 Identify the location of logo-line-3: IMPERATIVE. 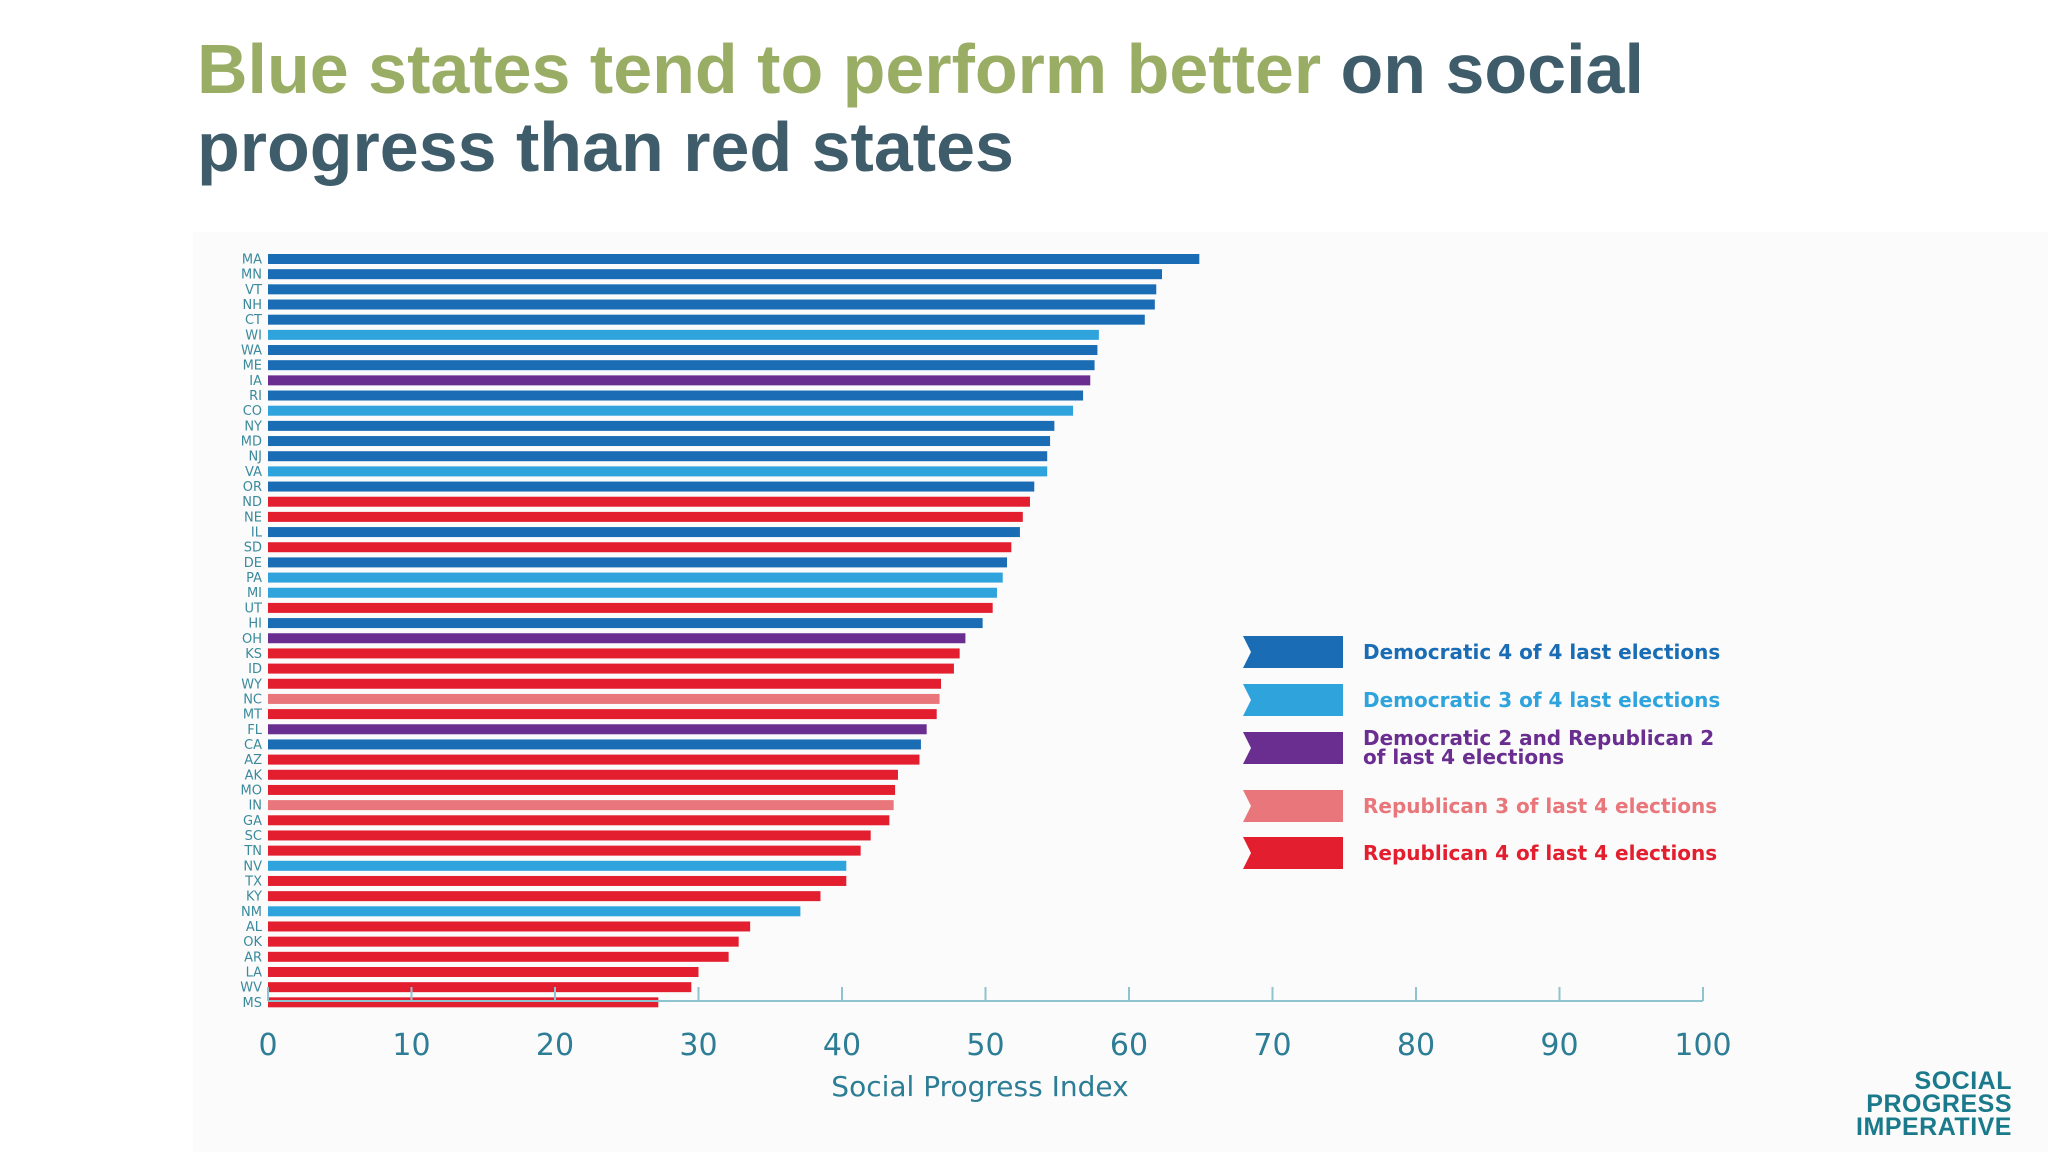
(1934, 1127).